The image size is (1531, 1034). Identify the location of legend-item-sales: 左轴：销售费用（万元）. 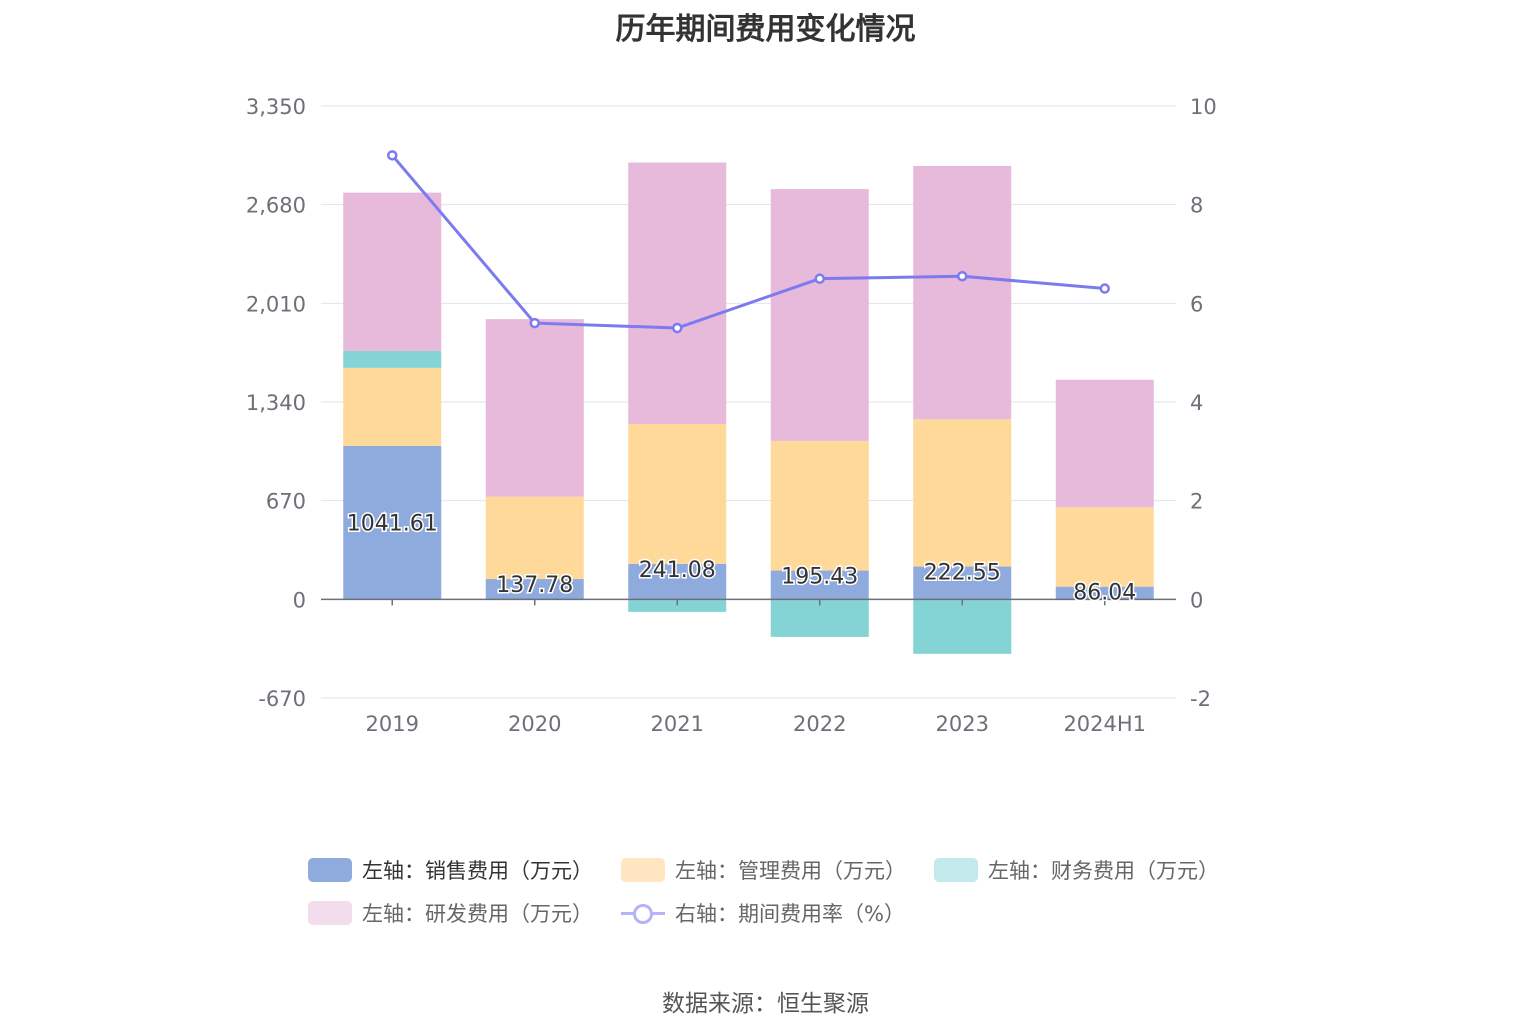
(450, 870).